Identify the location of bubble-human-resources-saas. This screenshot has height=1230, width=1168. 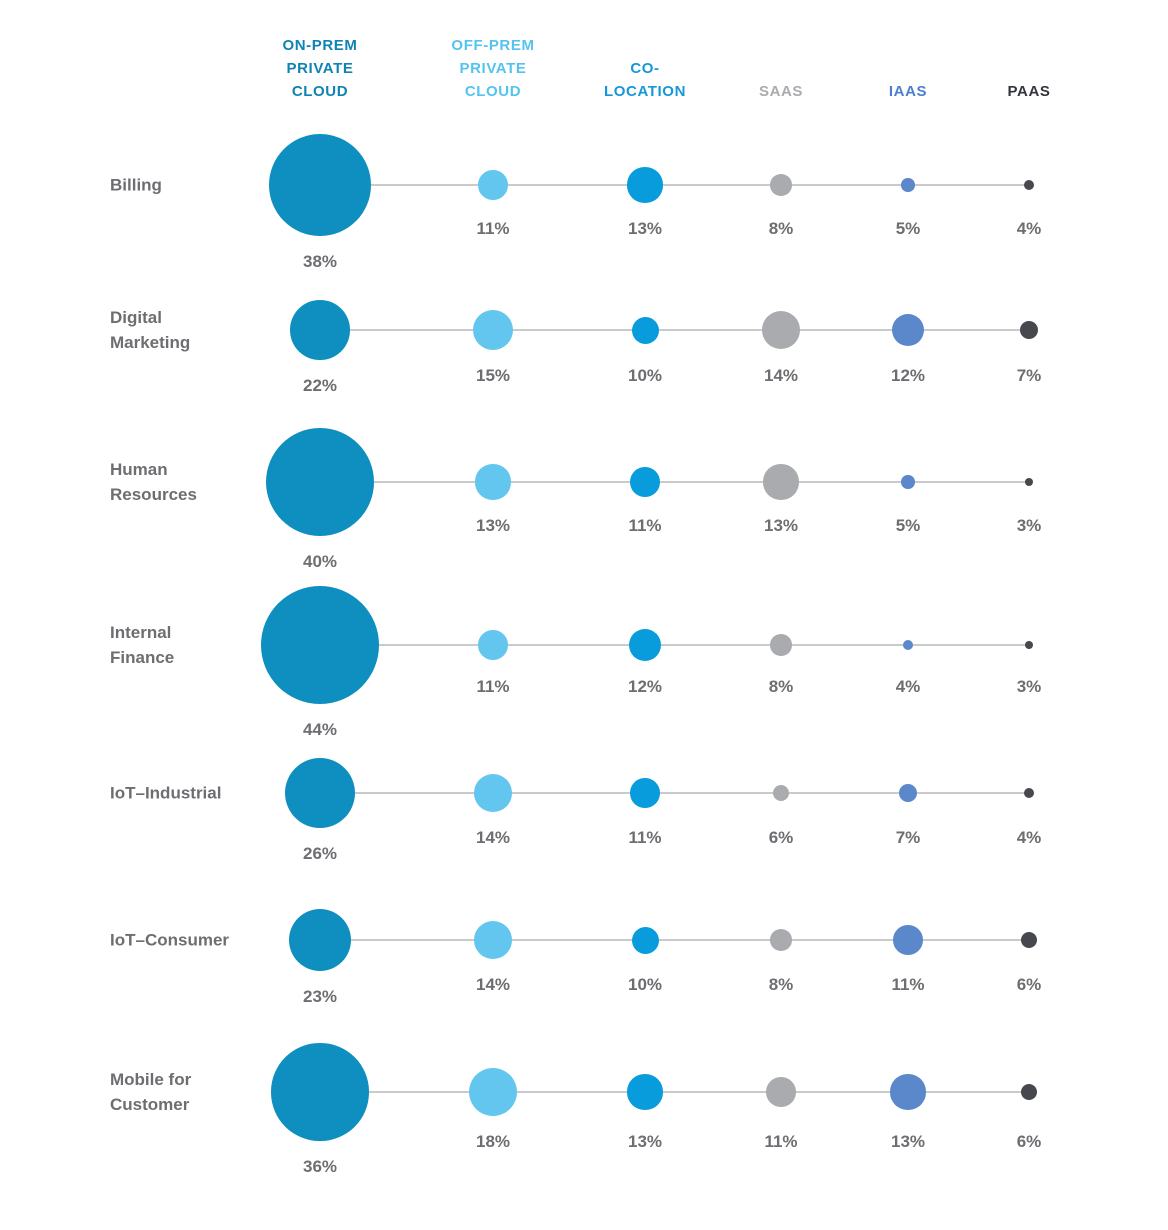
(781, 482).